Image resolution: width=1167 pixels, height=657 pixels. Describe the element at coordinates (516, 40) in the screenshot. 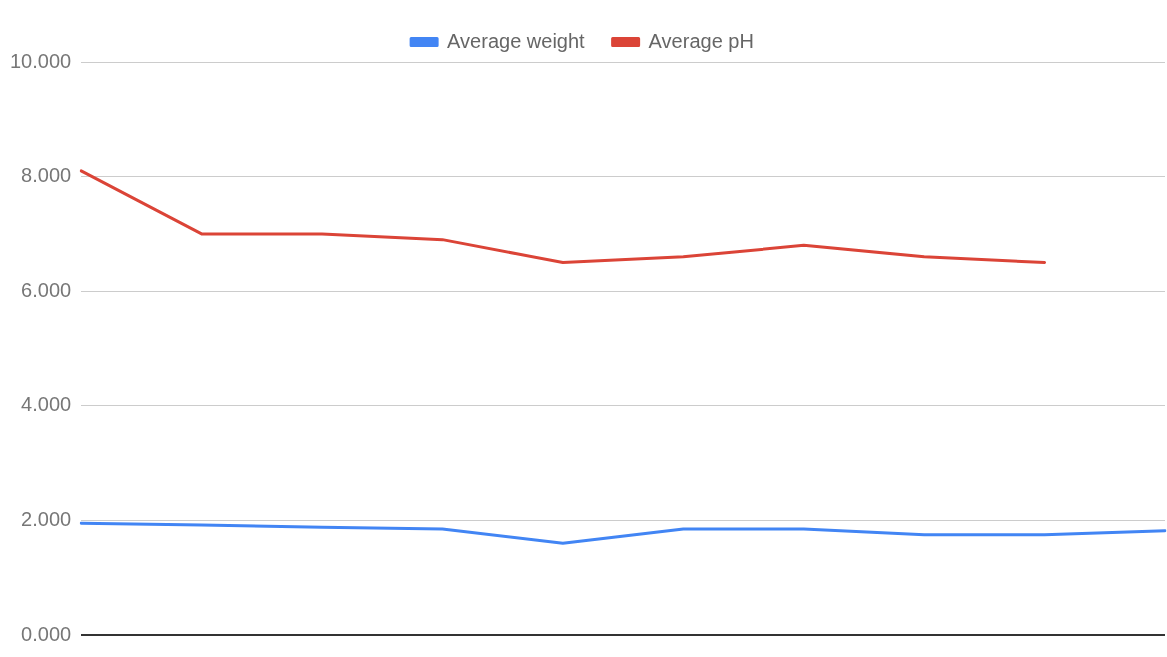

I see `legend-label: Average weight` at that location.